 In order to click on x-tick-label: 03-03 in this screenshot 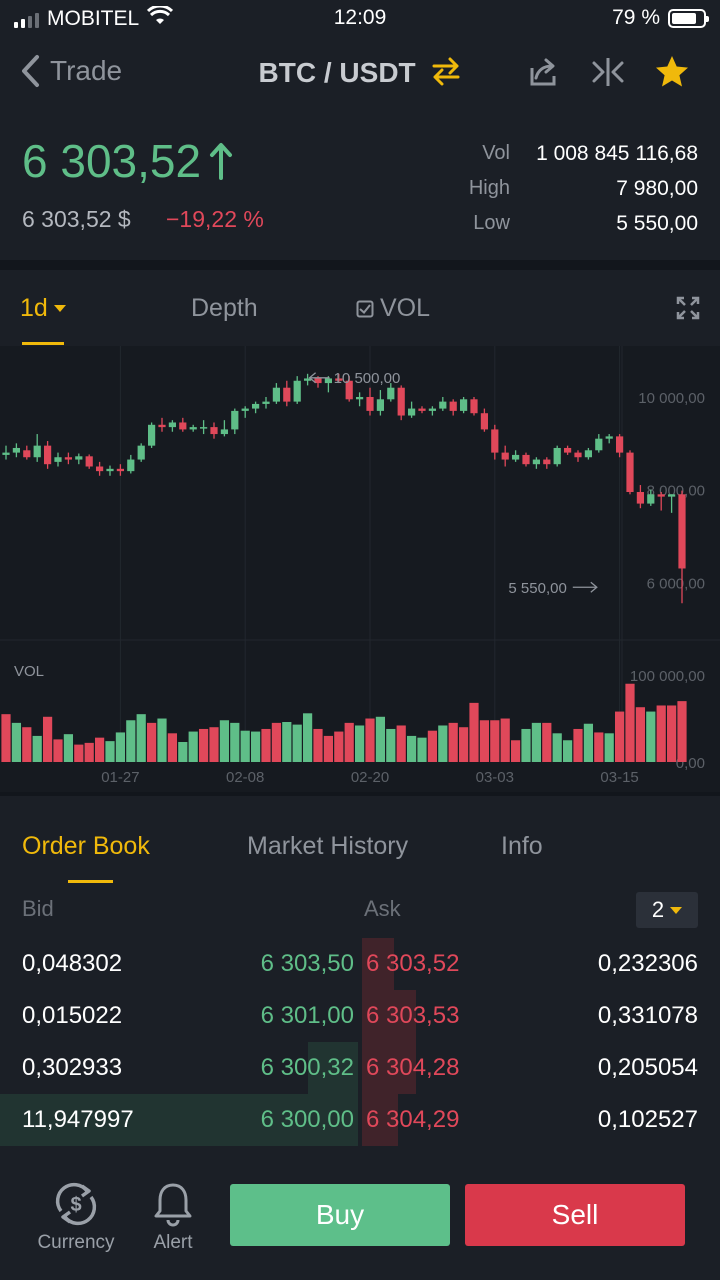, I will do `click(495, 777)`.